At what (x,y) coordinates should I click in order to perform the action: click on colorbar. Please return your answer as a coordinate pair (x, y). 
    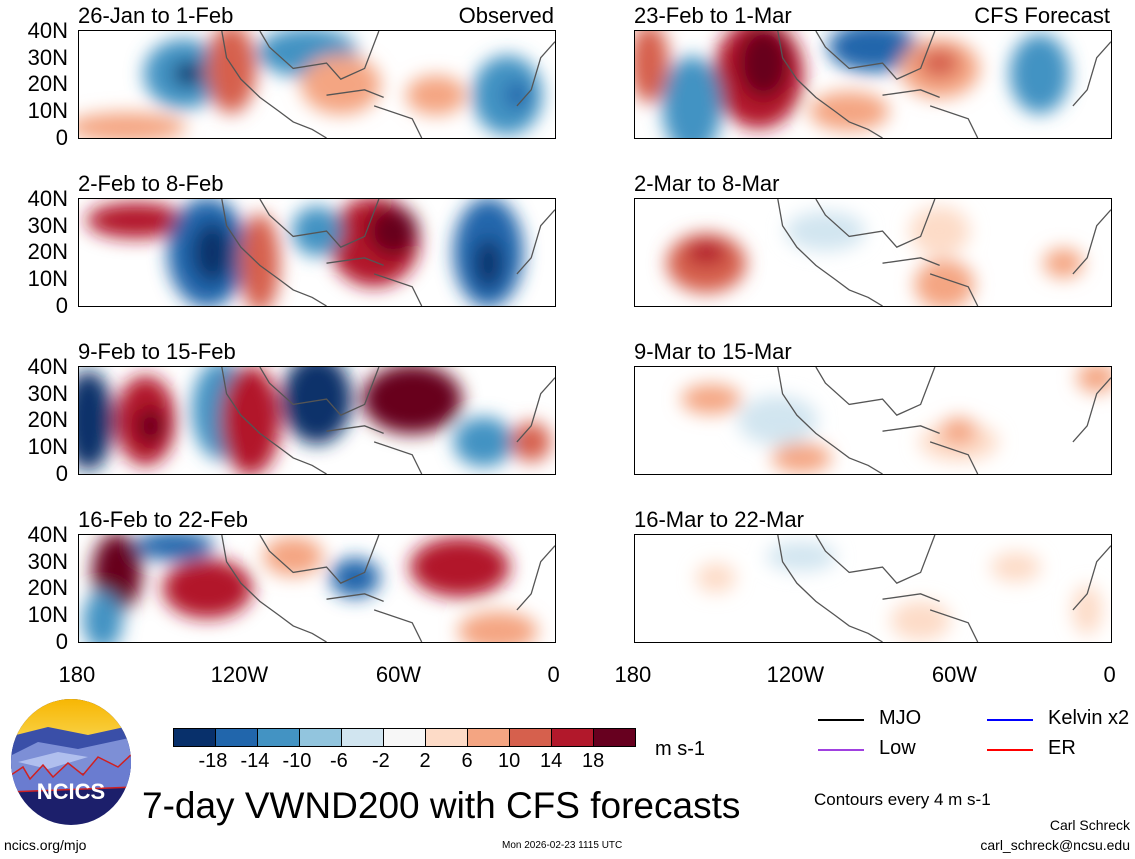
    Looking at the image, I should click on (404, 737).